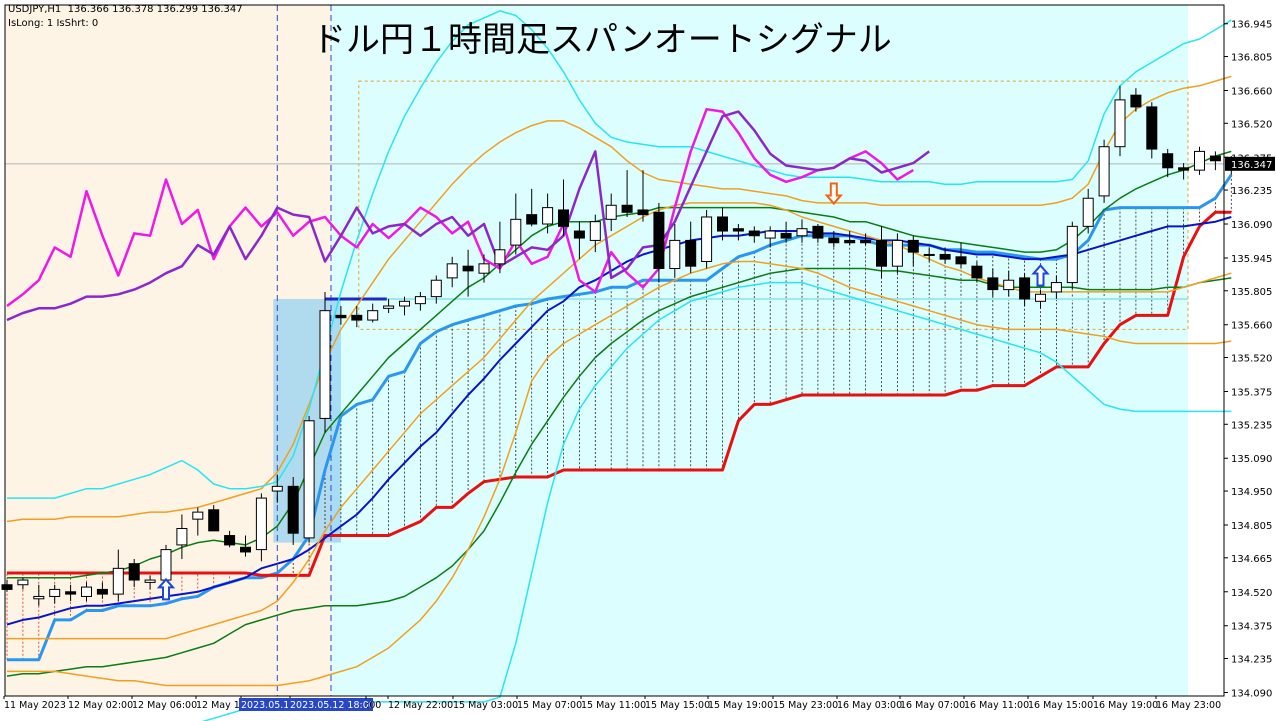  What do you see at coordinates (677, 705) in the screenshot?
I see `x-tick-label: 15 May 15:00` at bounding box center [677, 705].